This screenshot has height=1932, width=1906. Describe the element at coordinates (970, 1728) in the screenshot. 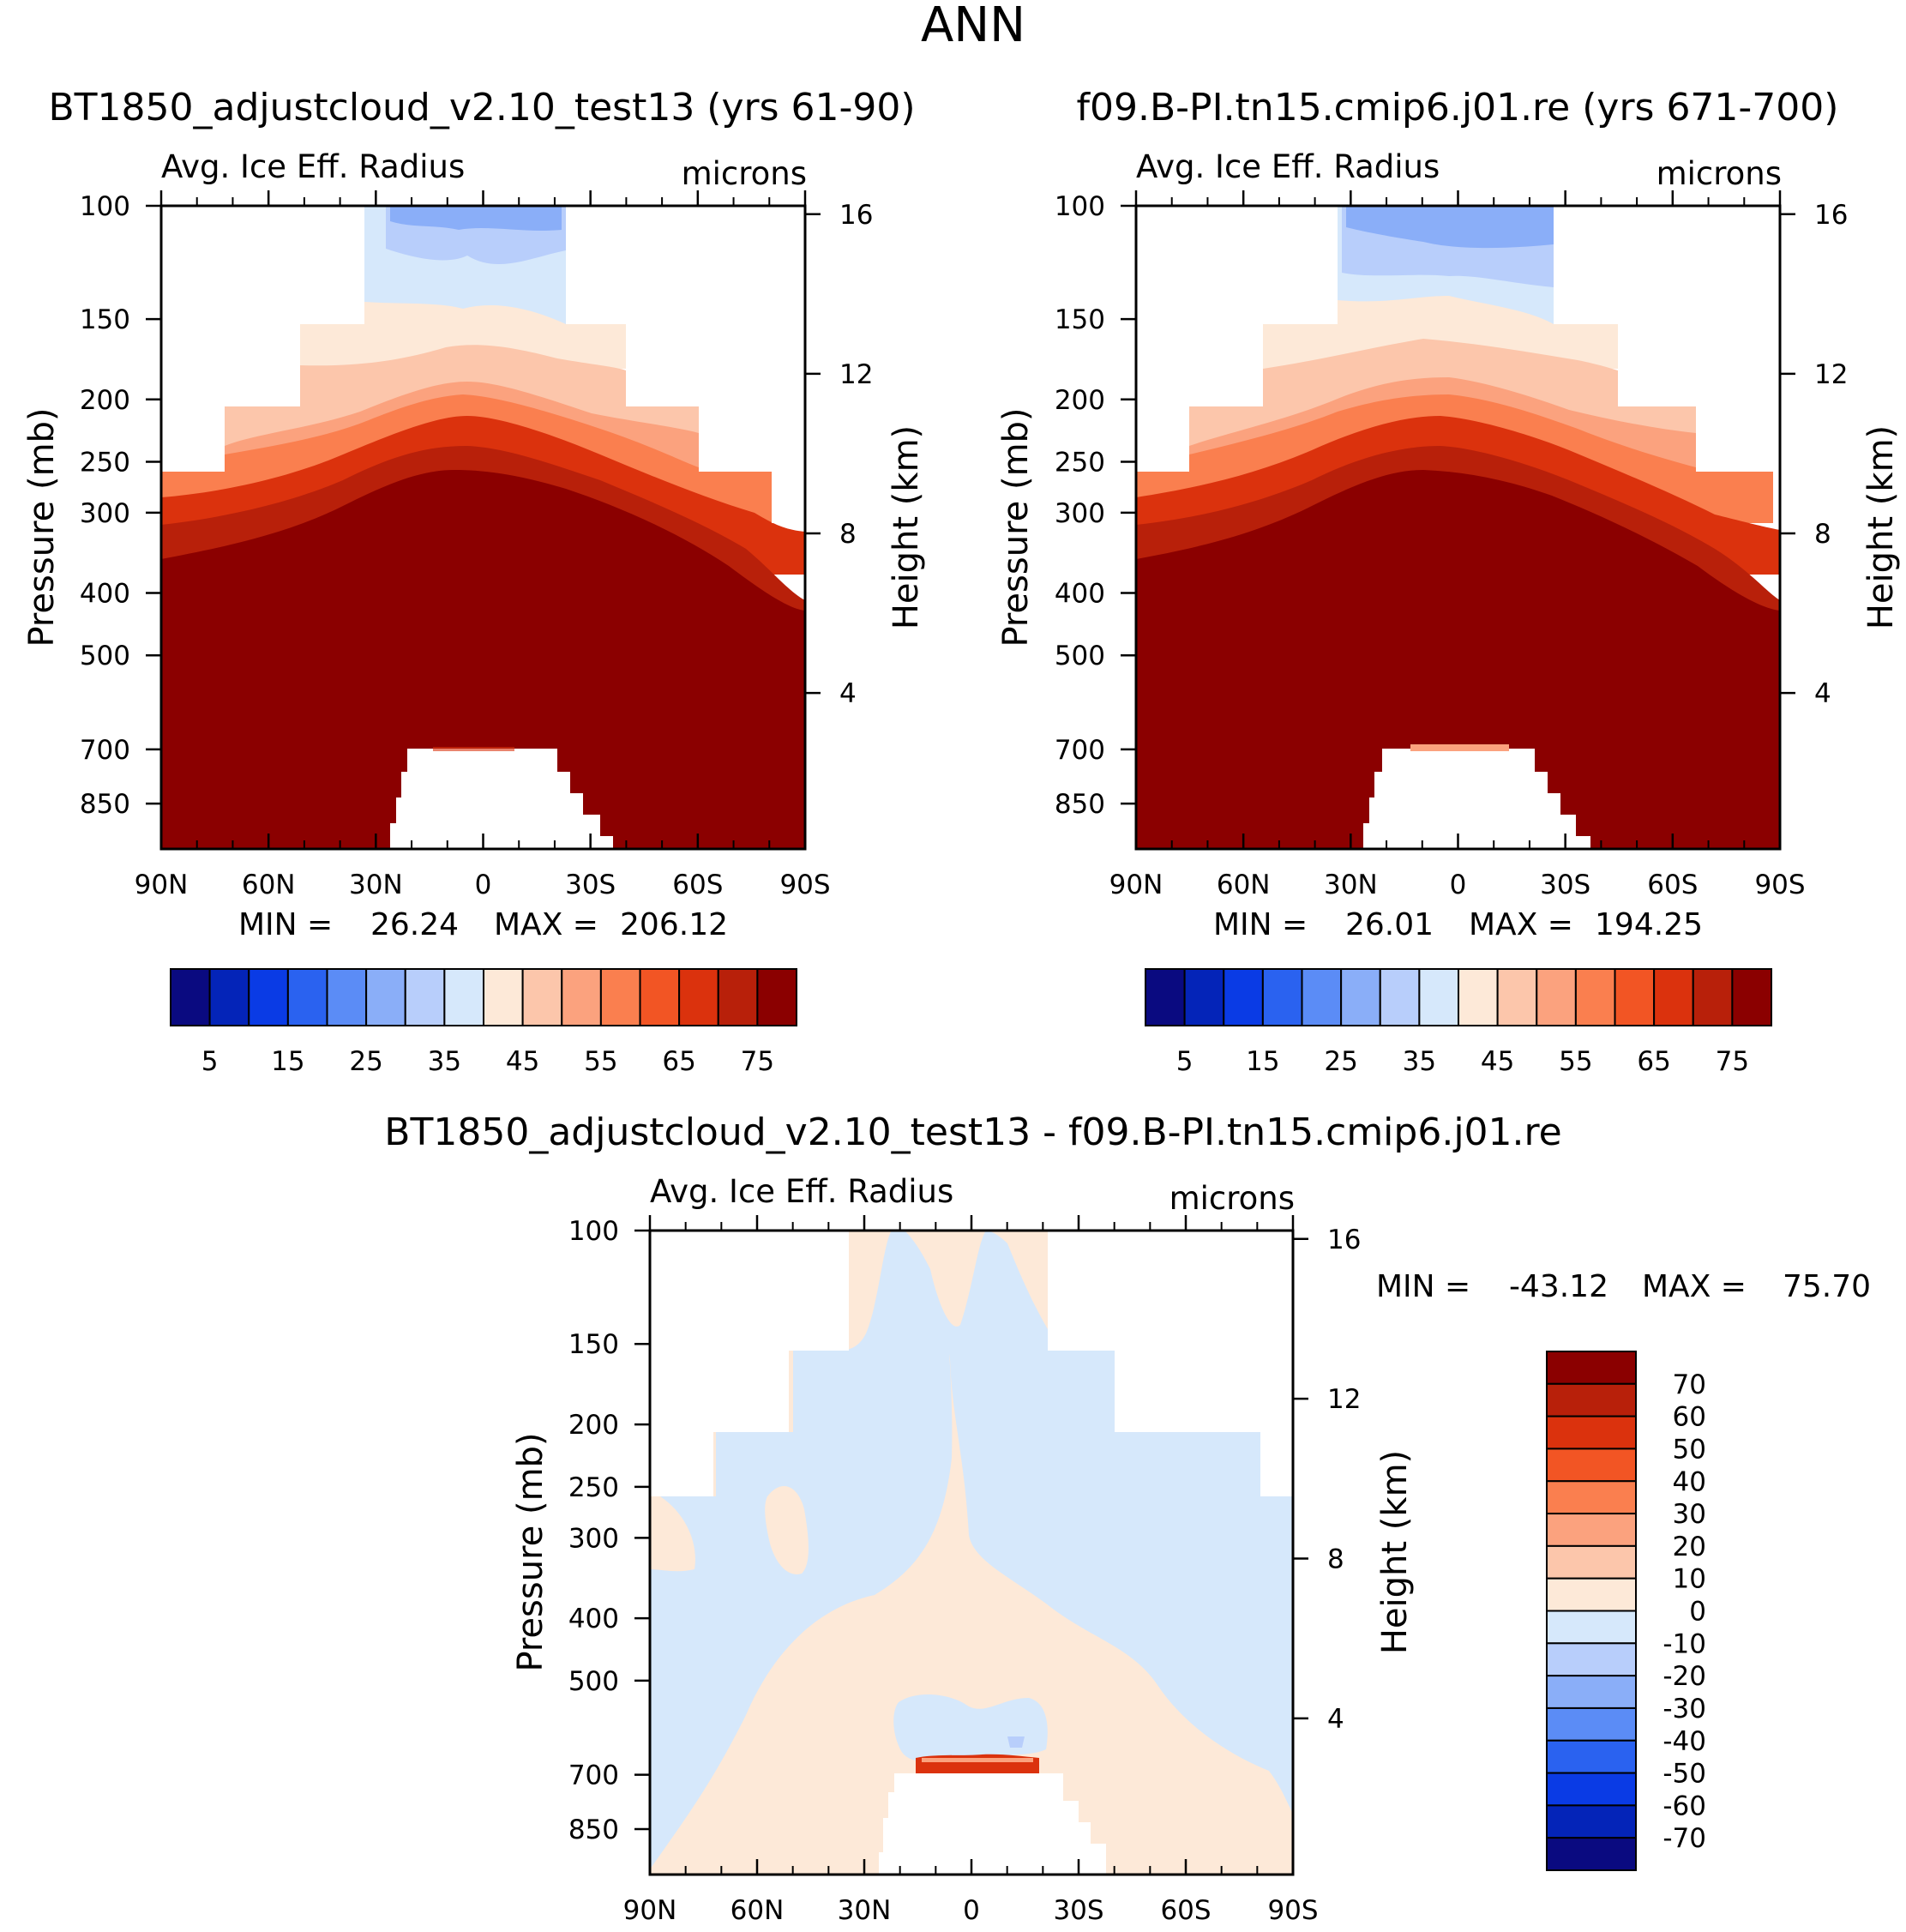

I see `field-band-lightblue-blob` at that location.